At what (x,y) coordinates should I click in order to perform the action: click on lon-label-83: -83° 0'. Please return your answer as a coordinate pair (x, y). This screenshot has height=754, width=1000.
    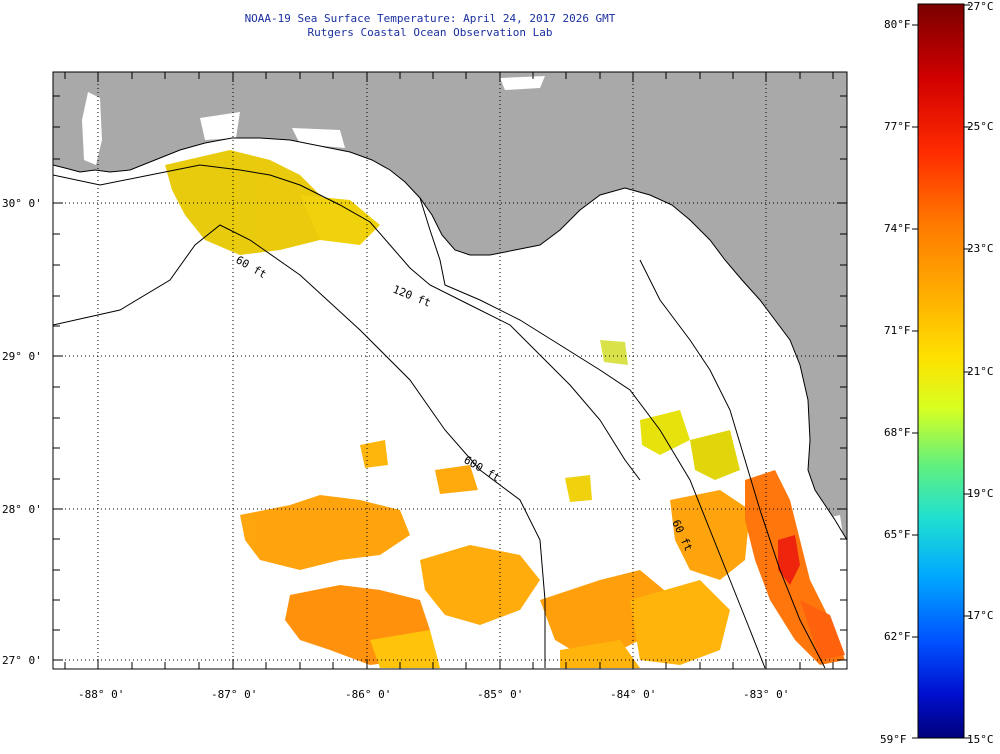
    Looking at the image, I should click on (766, 694).